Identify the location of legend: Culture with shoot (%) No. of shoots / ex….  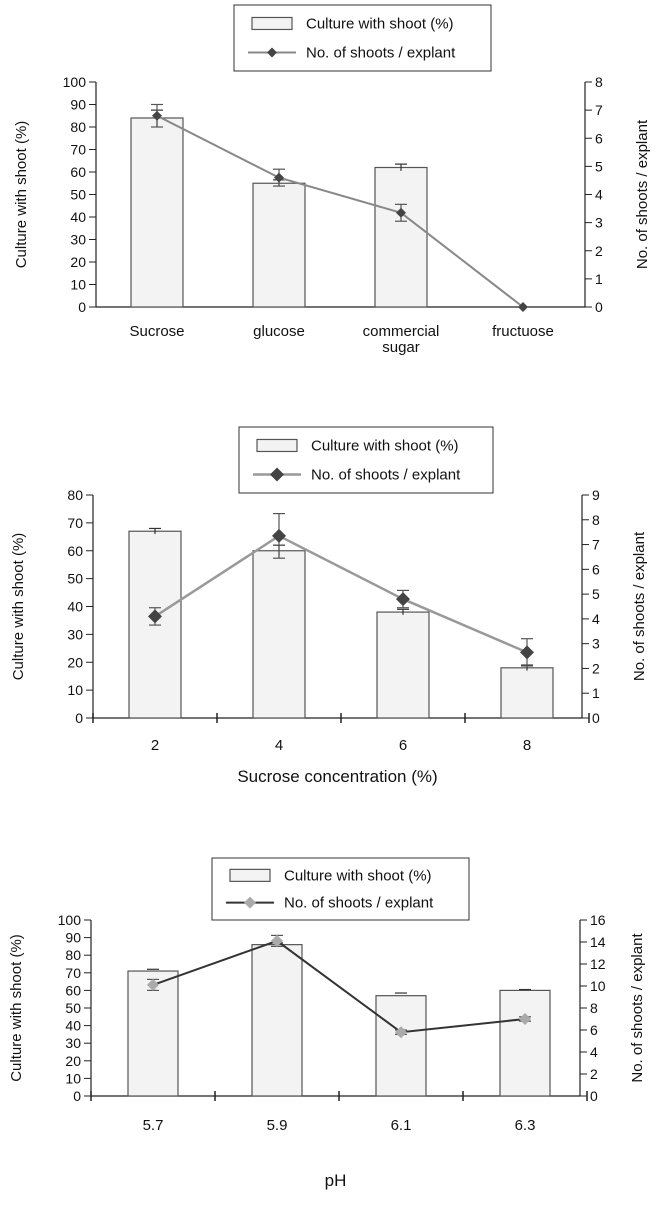
(362, 38).